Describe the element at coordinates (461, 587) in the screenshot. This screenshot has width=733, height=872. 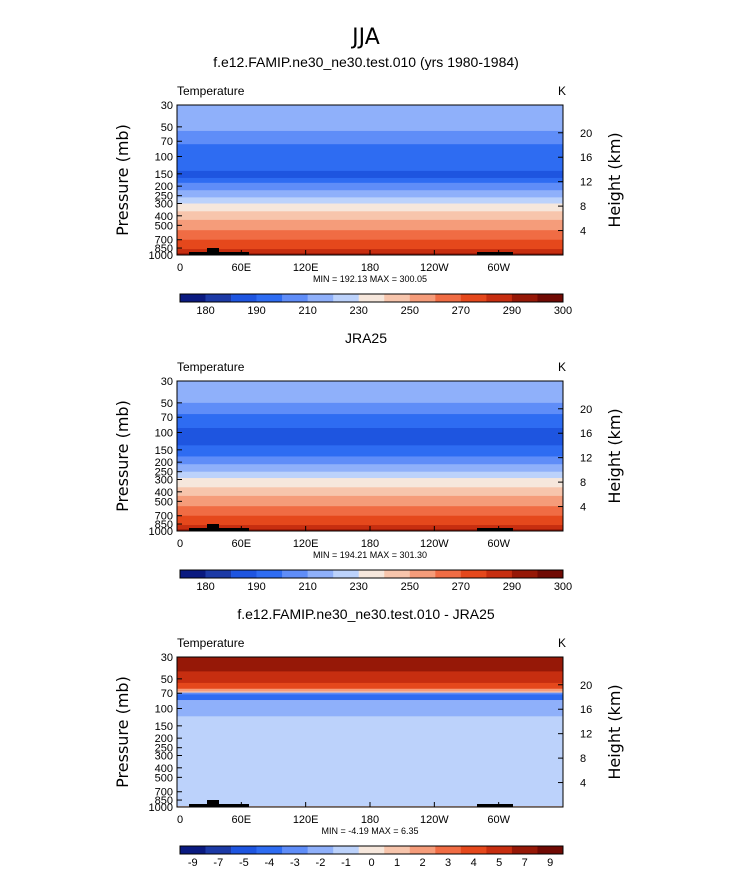
I see `colorbar-label: 270` at that location.